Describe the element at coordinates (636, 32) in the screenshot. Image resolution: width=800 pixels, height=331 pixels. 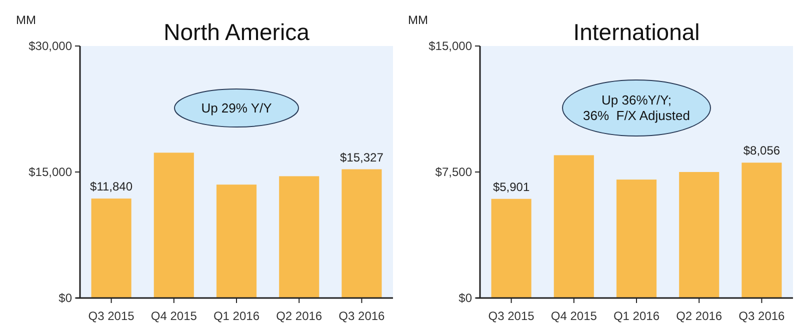
I see `chart-title: International` at that location.